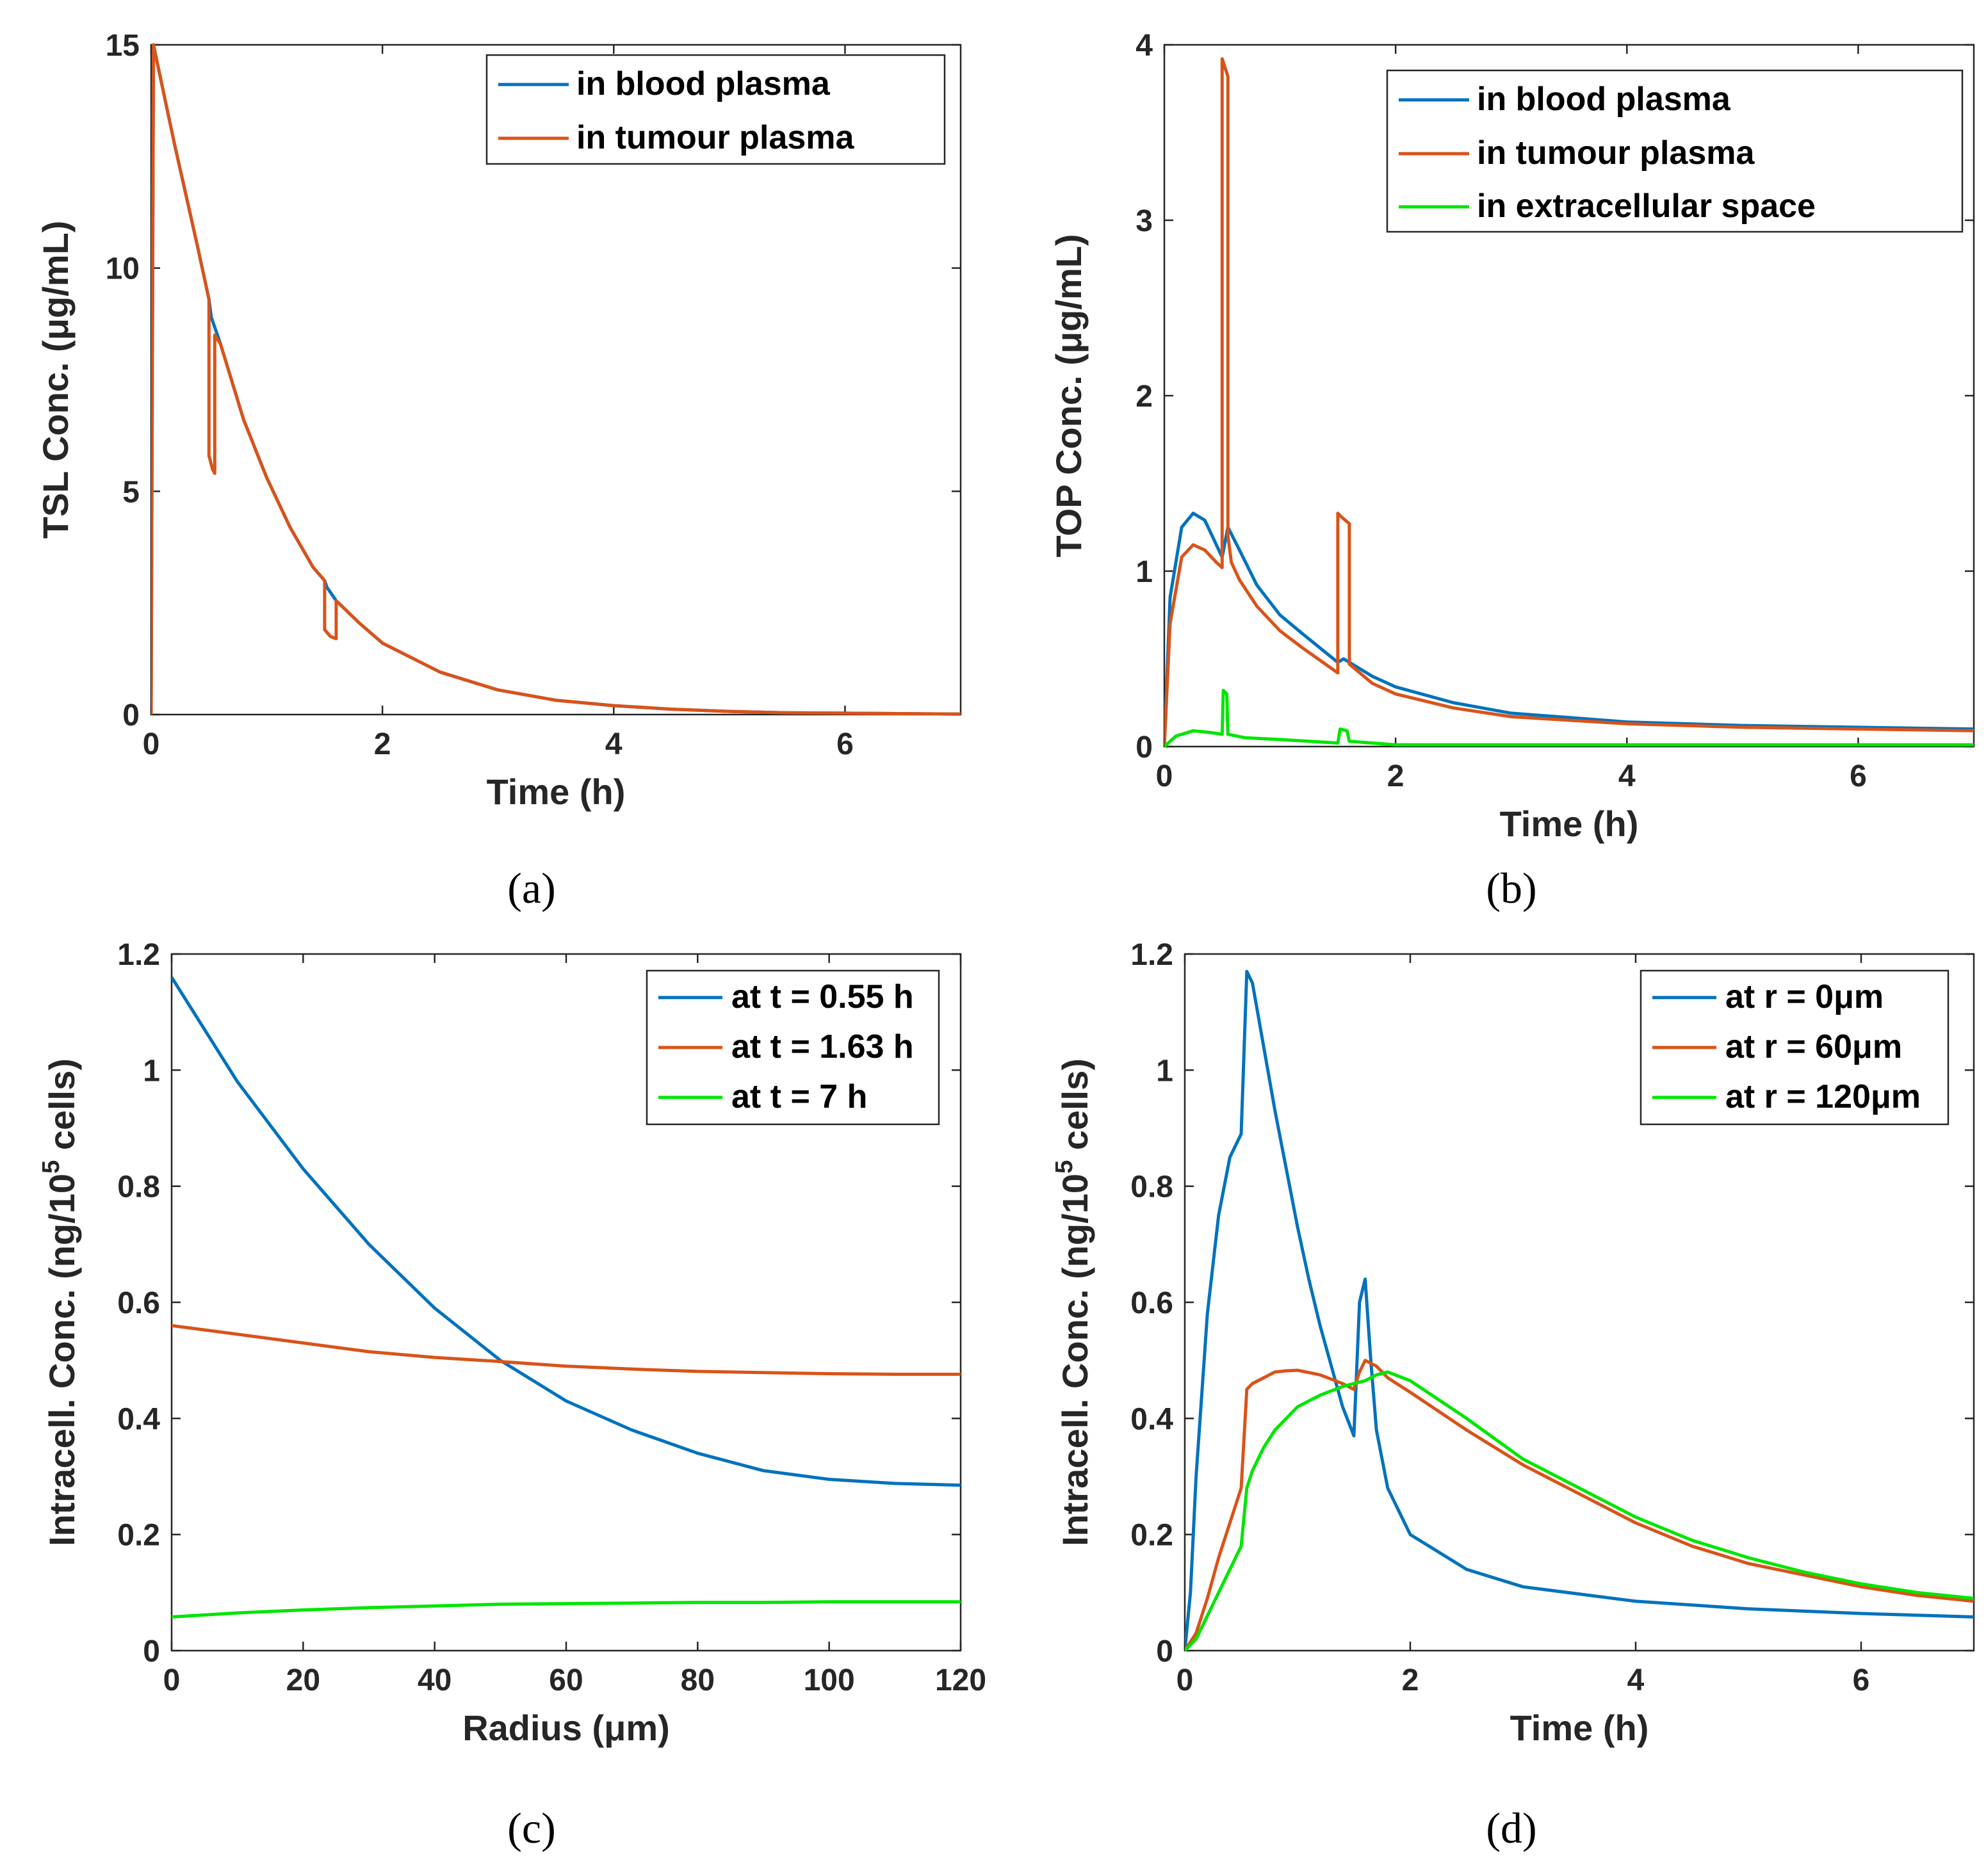  What do you see at coordinates (1813, 1046) in the screenshot?
I see `legend-entry: at r = 60μm` at bounding box center [1813, 1046].